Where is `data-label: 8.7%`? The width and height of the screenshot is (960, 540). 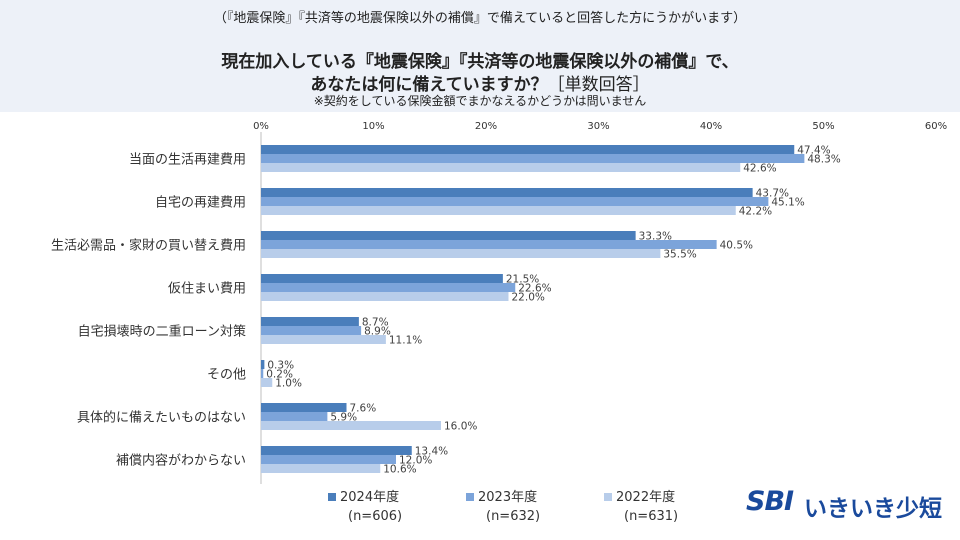
data-label: 8.7% is located at coordinates (375, 323).